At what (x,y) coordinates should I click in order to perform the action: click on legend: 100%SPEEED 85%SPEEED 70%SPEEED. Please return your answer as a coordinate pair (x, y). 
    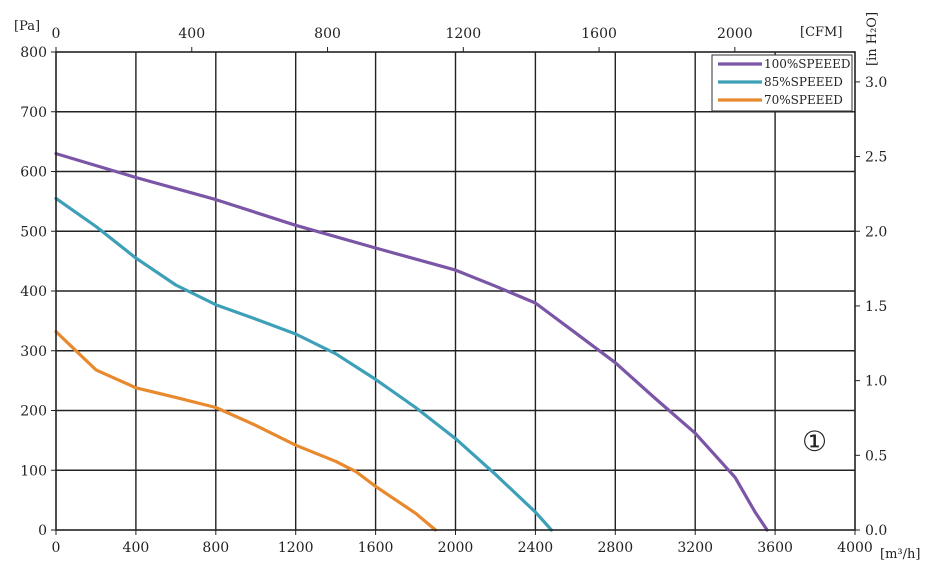
    Looking at the image, I should click on (782, 83).